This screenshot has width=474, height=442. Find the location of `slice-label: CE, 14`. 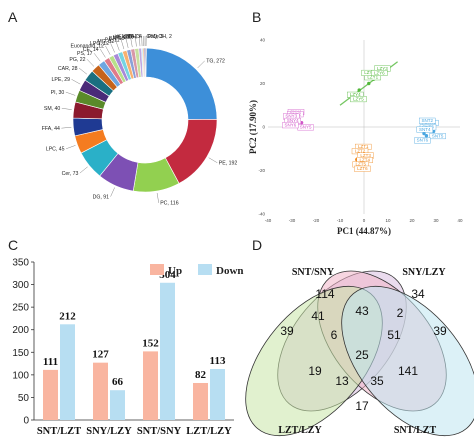

slice-label: CE, 14 is located at coordinates (91, 50).